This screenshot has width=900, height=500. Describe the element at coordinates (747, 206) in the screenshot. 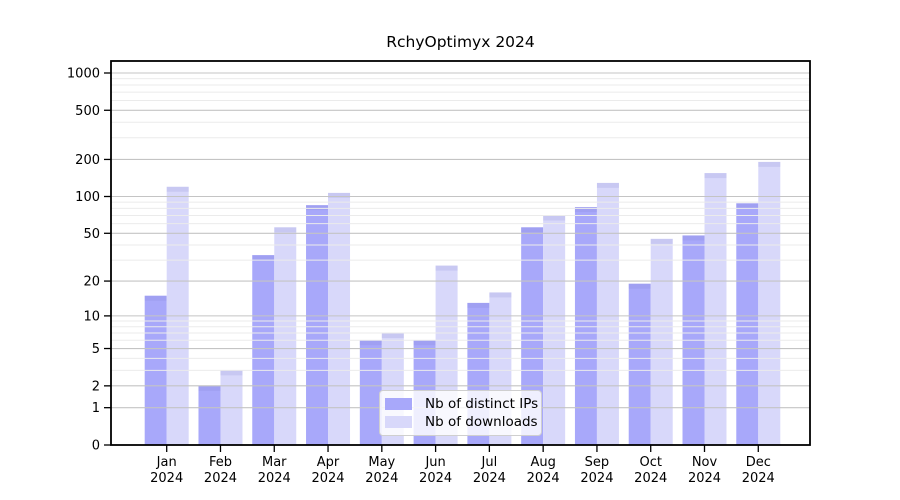

I see `bar-cap-ips-dec` at that location.